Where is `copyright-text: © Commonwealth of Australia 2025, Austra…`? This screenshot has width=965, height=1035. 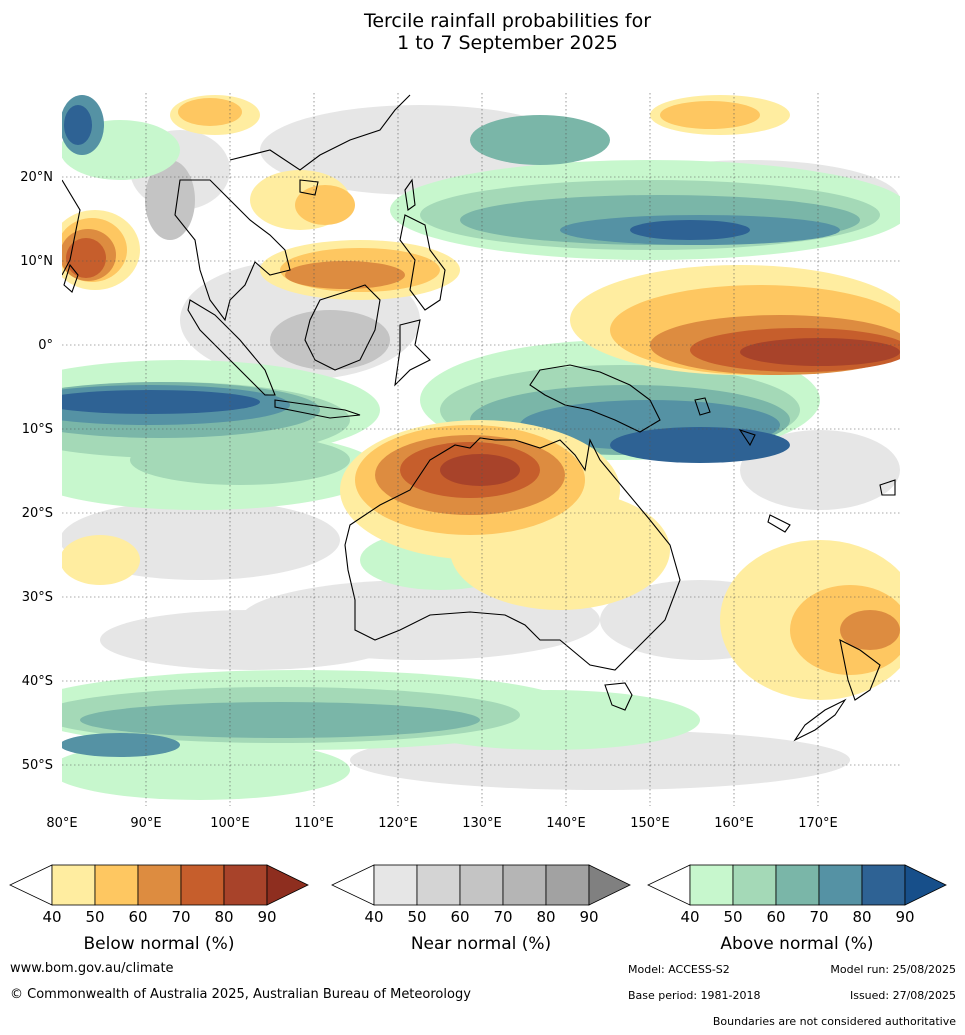 copyright-text: © Commonwealth of Australia 2025, Austra… is located at coordinates (240, 994).